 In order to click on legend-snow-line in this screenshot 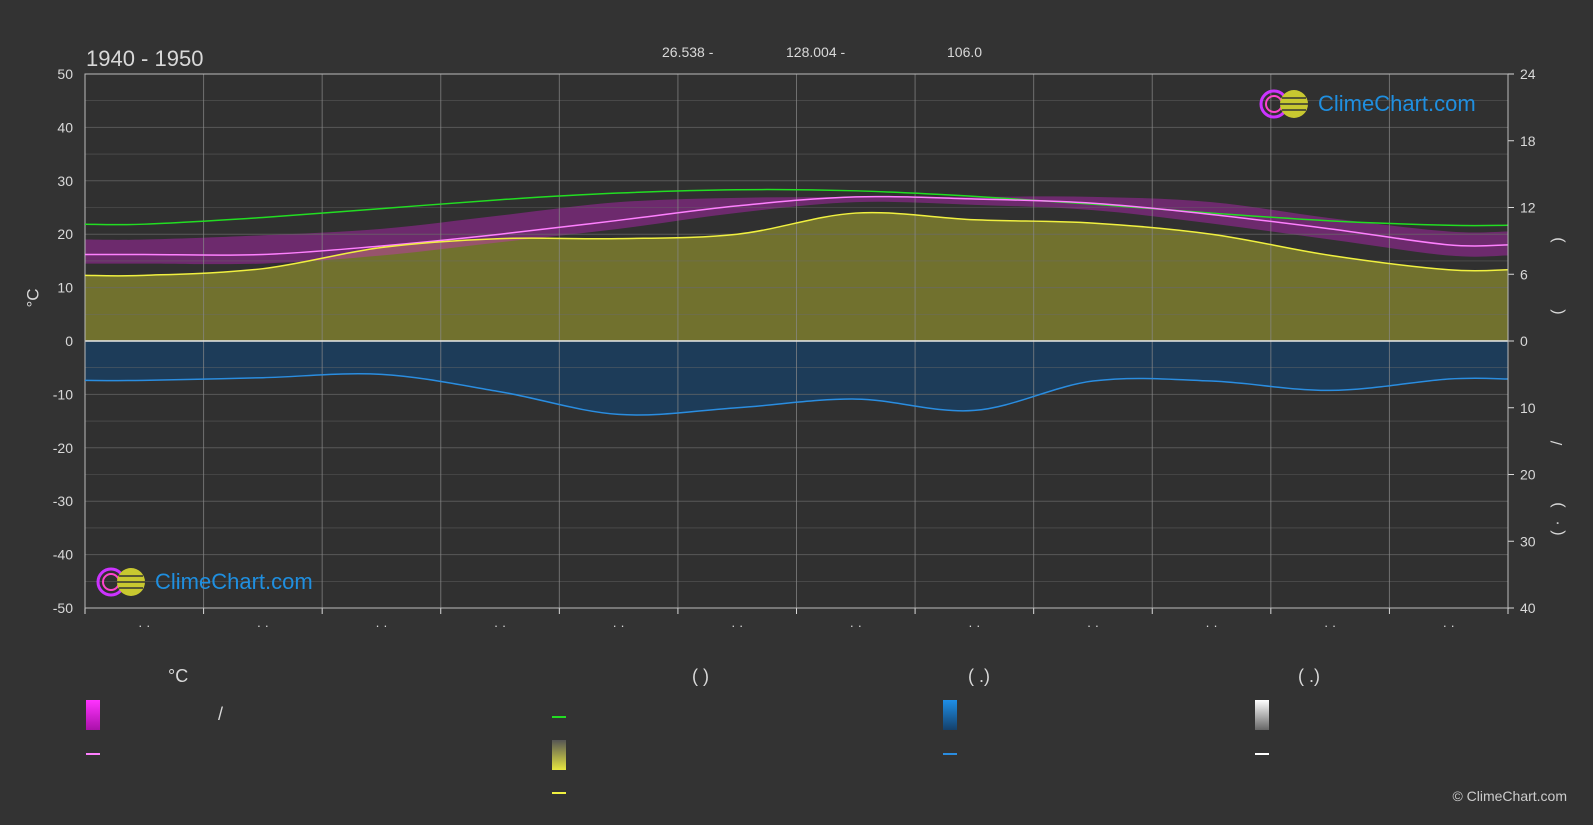, I will do `click(1262, 754)`.